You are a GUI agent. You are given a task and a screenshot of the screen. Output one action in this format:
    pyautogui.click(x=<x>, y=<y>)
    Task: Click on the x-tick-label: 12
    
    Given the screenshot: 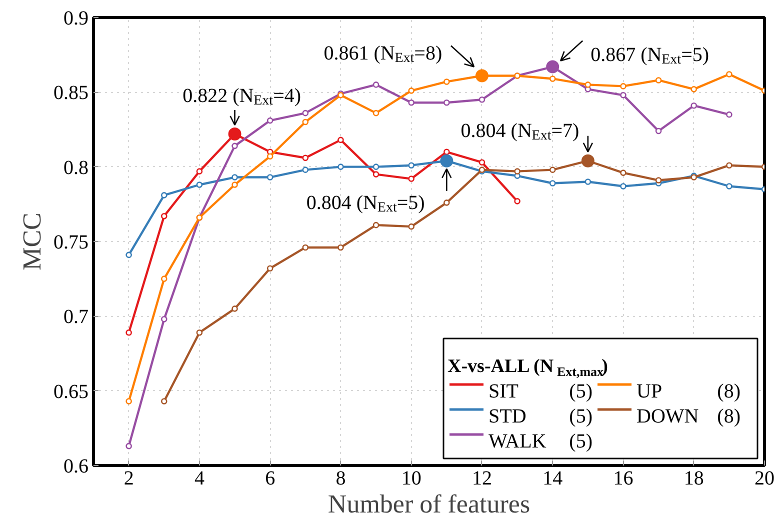 What is the action you would take?
    pyautogui.click(x=482, y=479)
    